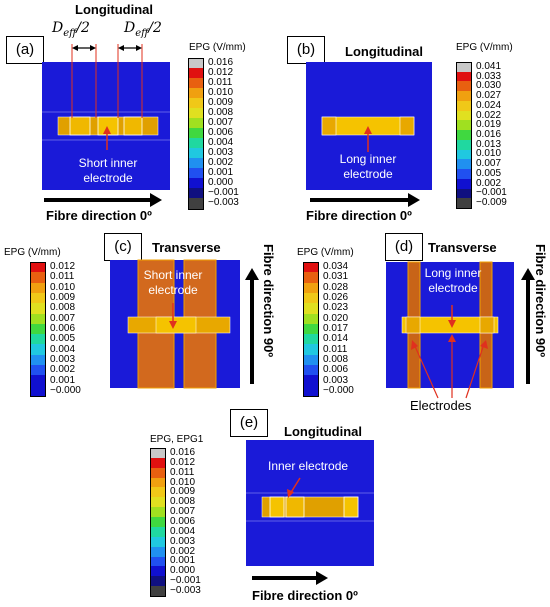 The width and height of the screenshot is (550, 607). What do you see at coordinates (489, 144) in the screenshot?
I see `legend-tick-label: 0.013` at bounding box center [489, 144].